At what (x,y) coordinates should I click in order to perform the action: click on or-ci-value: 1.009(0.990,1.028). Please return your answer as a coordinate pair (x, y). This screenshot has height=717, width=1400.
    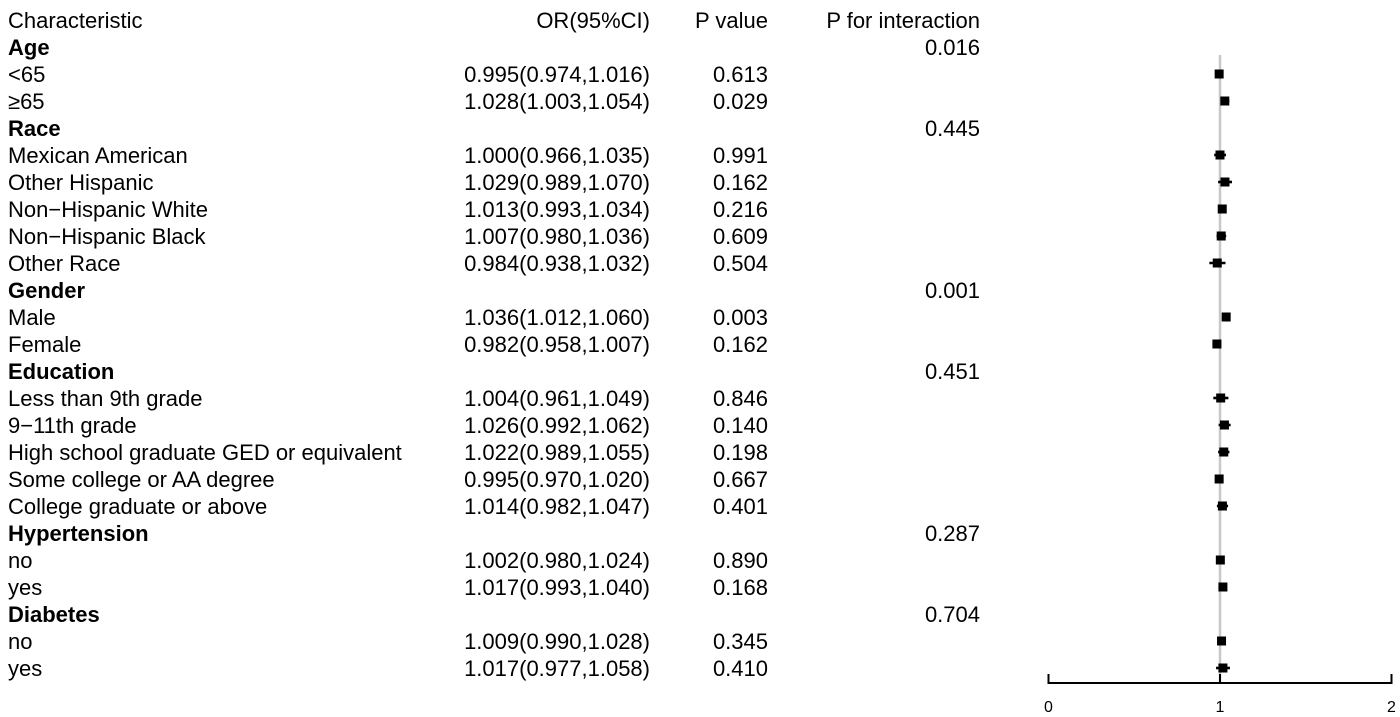
    Looking at the image, I should click on (557, 641).